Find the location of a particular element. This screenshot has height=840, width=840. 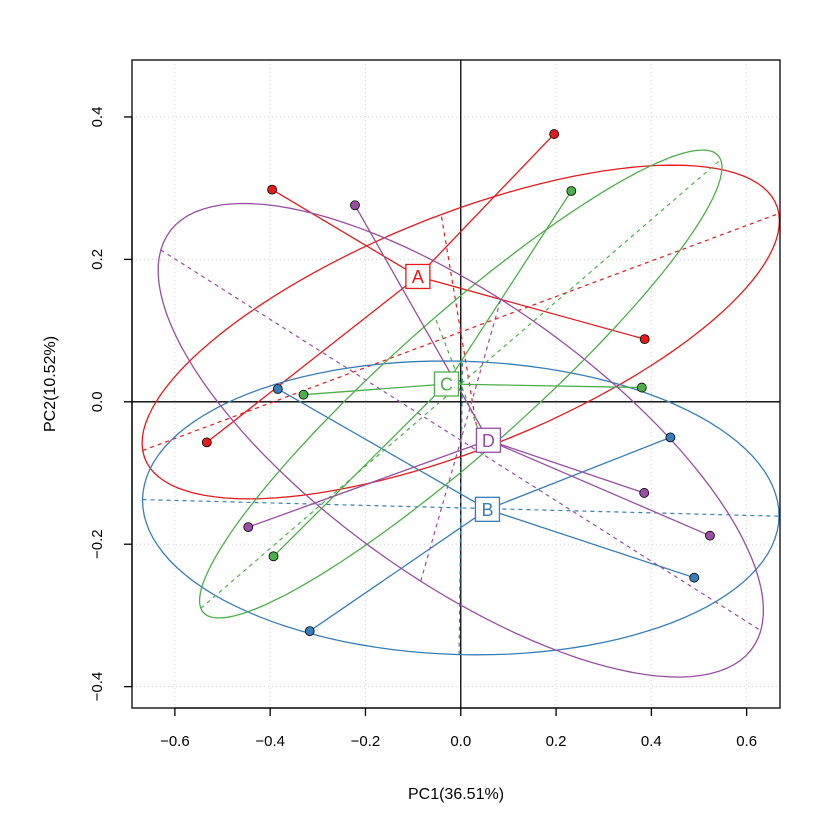

y-tick-label-2: 0.0 is located at coordinates (97, 401).